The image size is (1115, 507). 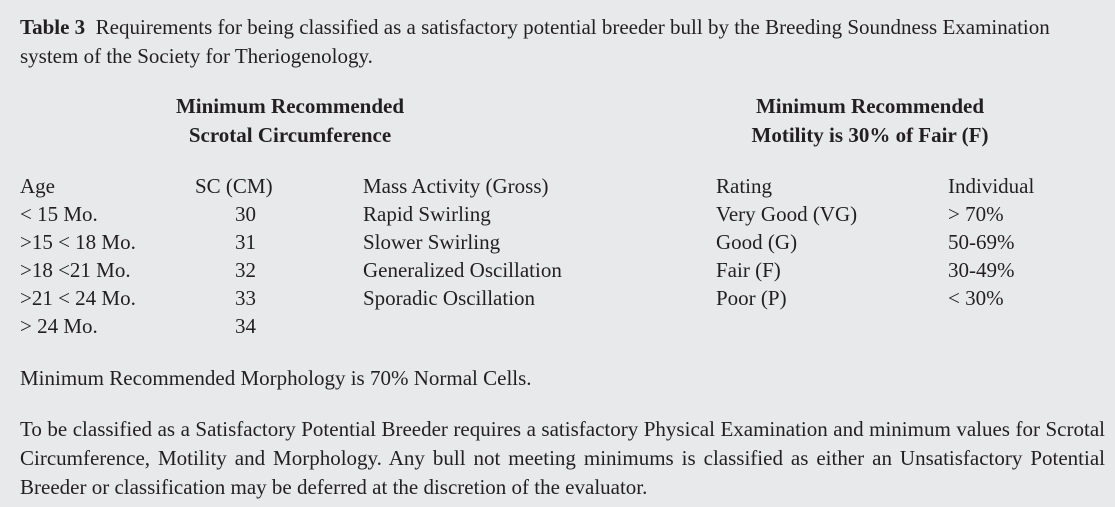 I want to click on mass-activity-cell: Slower Swirling, so click(x=432, y=242).